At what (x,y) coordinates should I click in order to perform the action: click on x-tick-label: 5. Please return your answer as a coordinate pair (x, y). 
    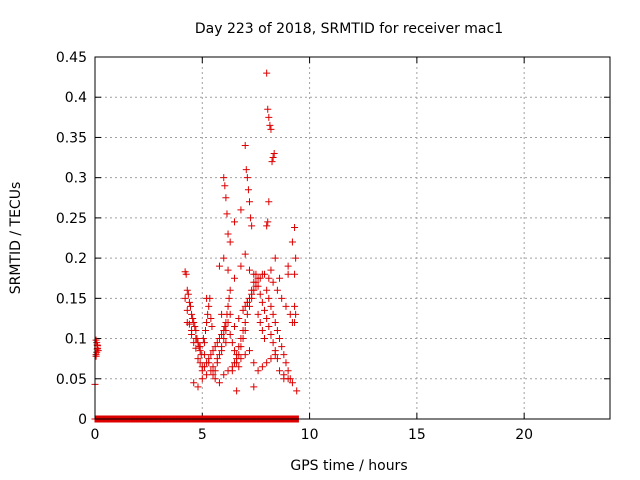
    Looking at the image, I should click on (202, 435).